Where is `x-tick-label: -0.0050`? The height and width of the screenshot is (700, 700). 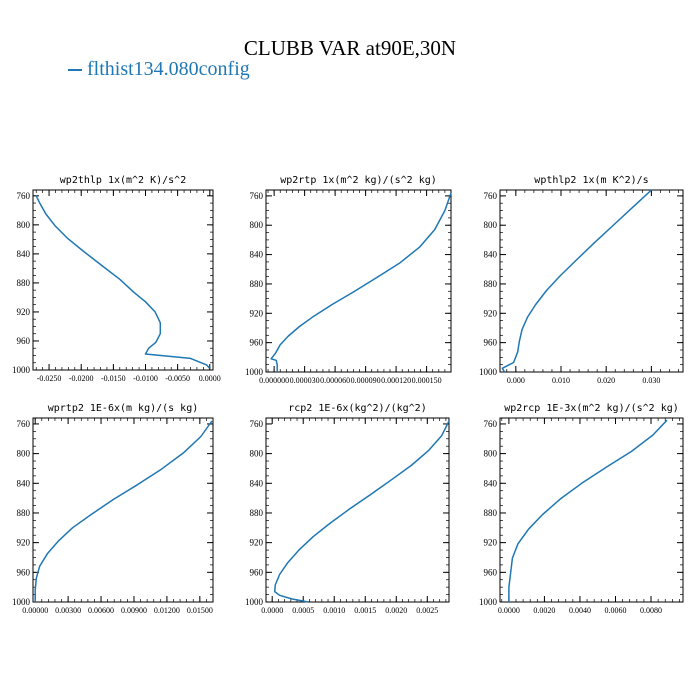 x-tick-label: -0.0050 is located at coordinates (177, 378).